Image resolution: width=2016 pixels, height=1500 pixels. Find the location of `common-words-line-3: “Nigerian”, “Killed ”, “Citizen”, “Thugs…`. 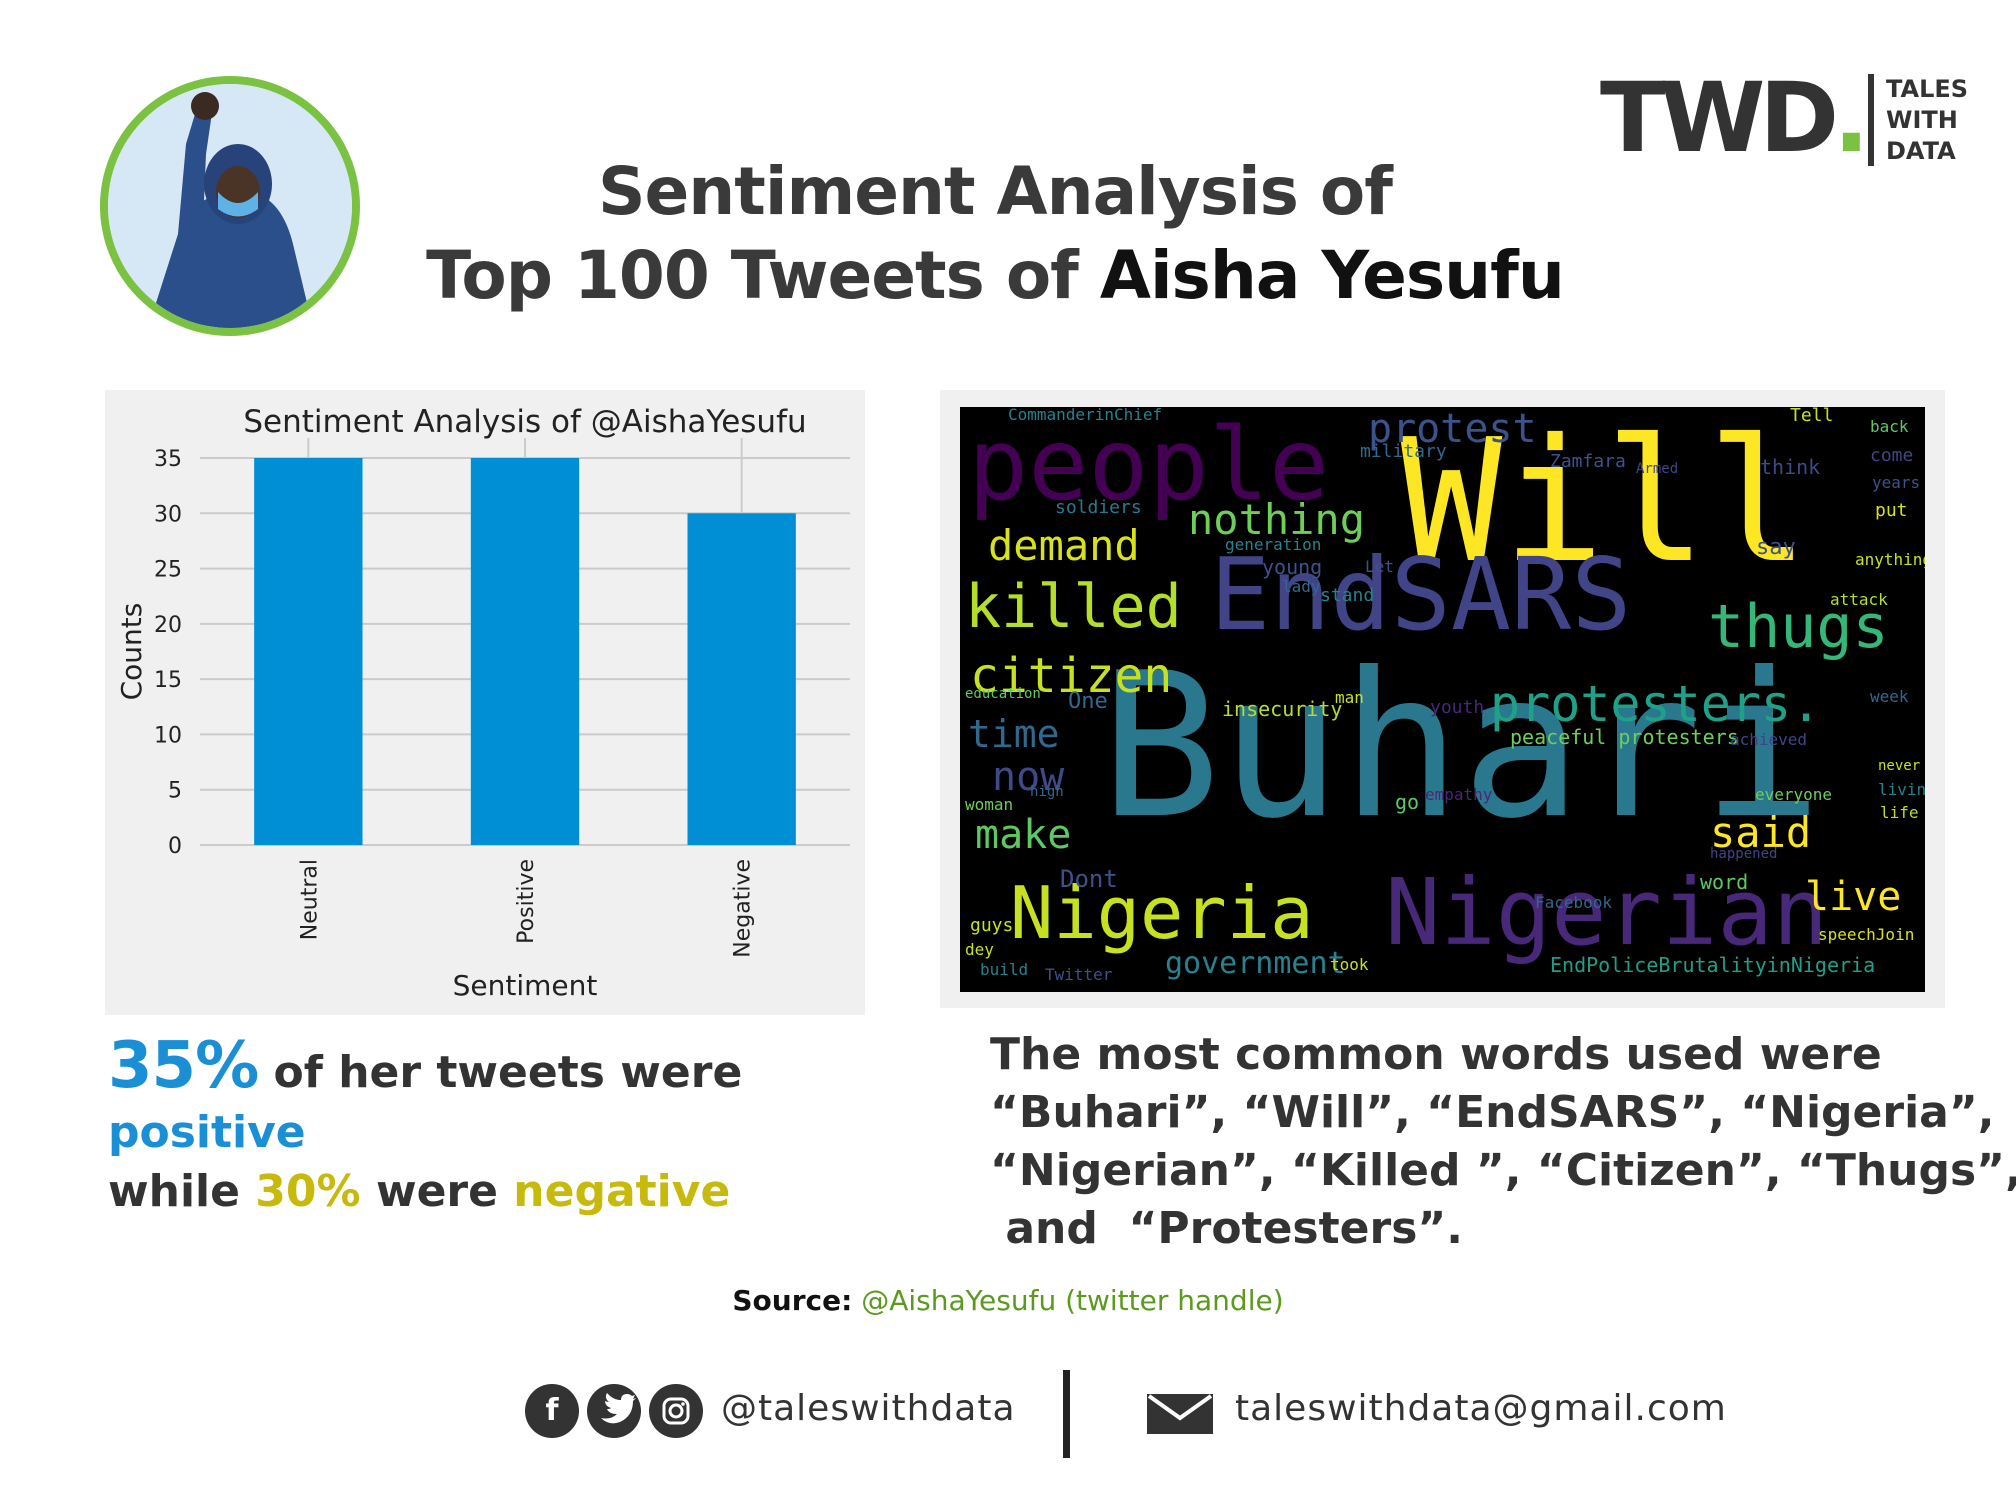

common-words-line-3: “Nigerian”, “Killed ”, “Citizen”, “Thugs… is located at coordinates (1503, 1170).